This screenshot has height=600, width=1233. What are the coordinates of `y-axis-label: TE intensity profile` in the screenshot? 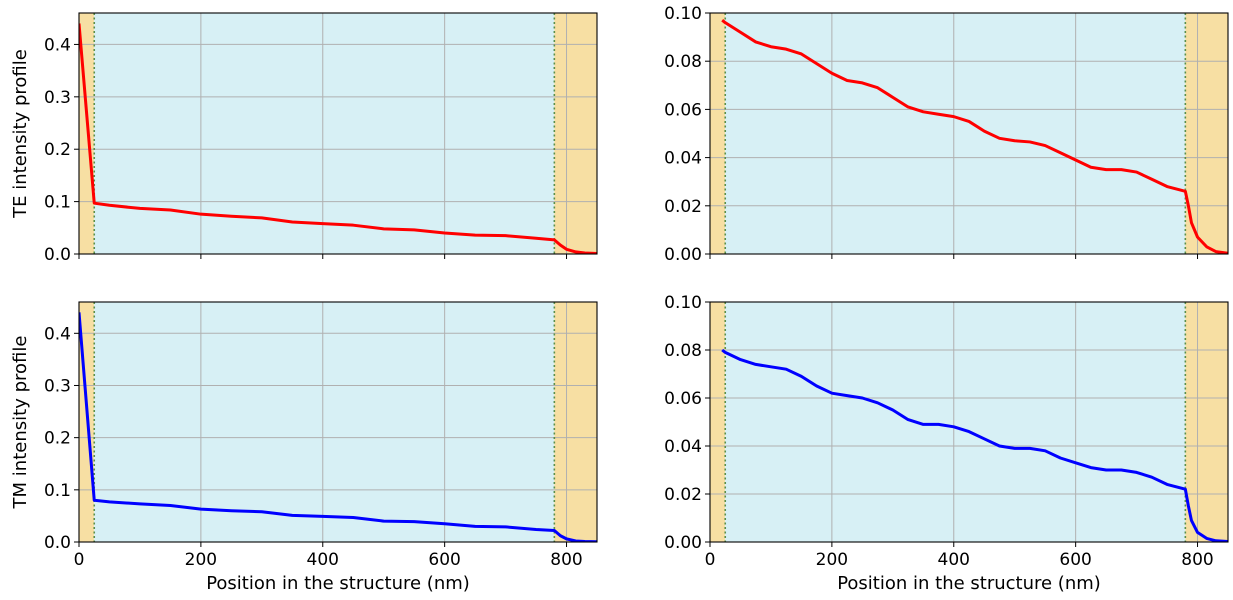 It's located at (20, 134).